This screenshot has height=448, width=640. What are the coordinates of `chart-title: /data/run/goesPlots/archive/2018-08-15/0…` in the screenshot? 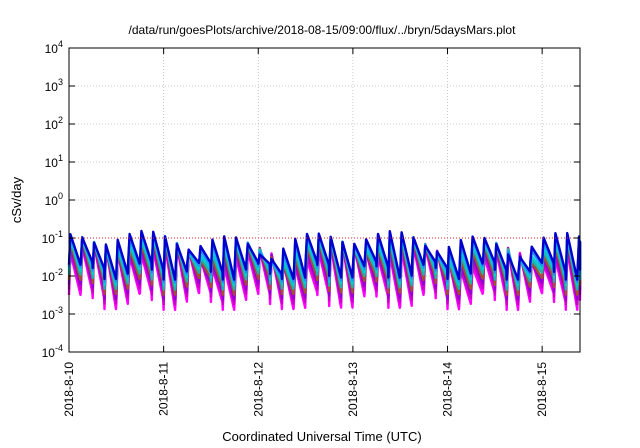 It's located at (323, 30).